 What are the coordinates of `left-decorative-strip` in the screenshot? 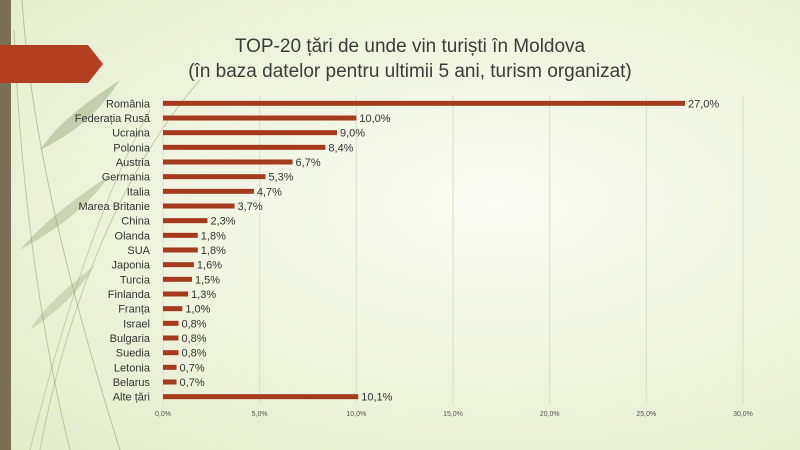 It's located at (5, 225).